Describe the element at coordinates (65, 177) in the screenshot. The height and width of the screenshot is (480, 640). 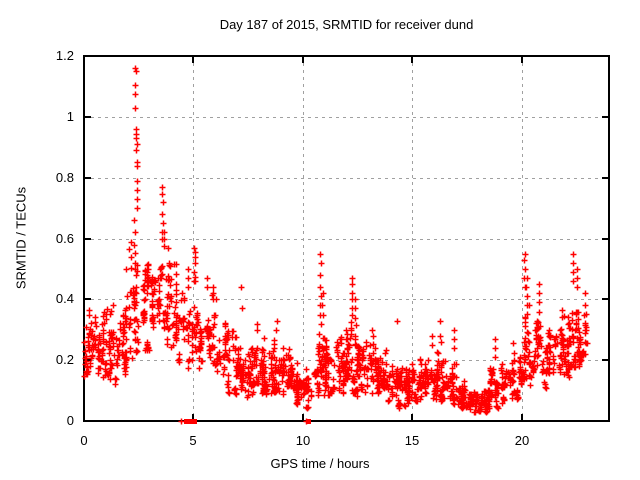
I see `y-tick-label: 0.8` at that location.